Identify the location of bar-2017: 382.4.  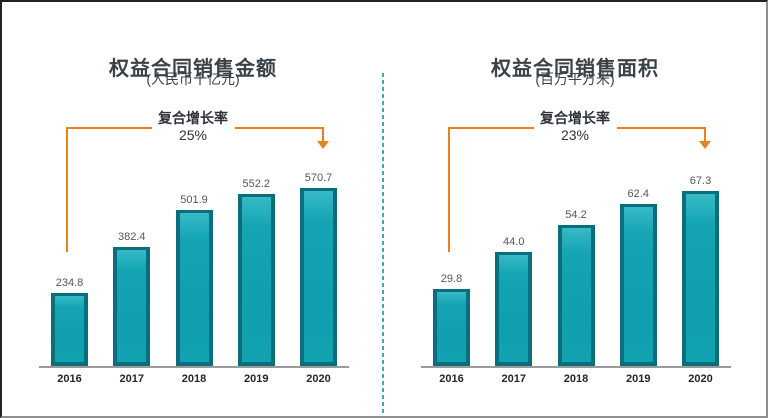
(132, 298).